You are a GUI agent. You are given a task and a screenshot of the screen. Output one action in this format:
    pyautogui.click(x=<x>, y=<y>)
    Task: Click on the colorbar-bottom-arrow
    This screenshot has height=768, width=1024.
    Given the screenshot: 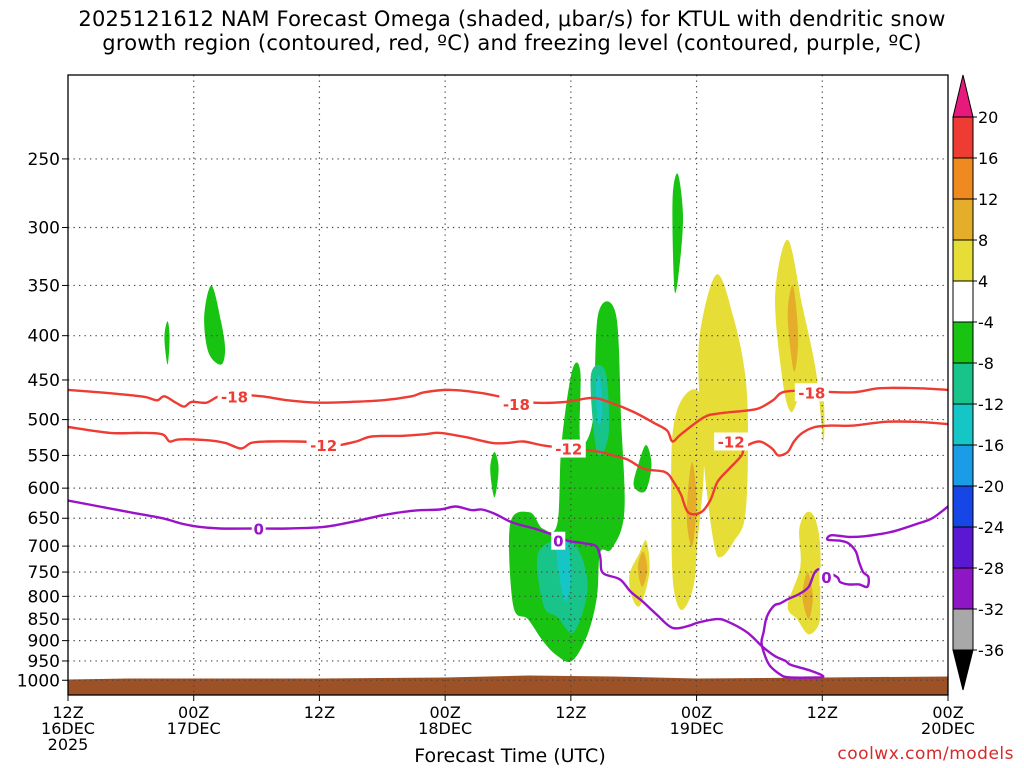 What is the action you would take?
    pyautogui.click(x=963, y=670)
    